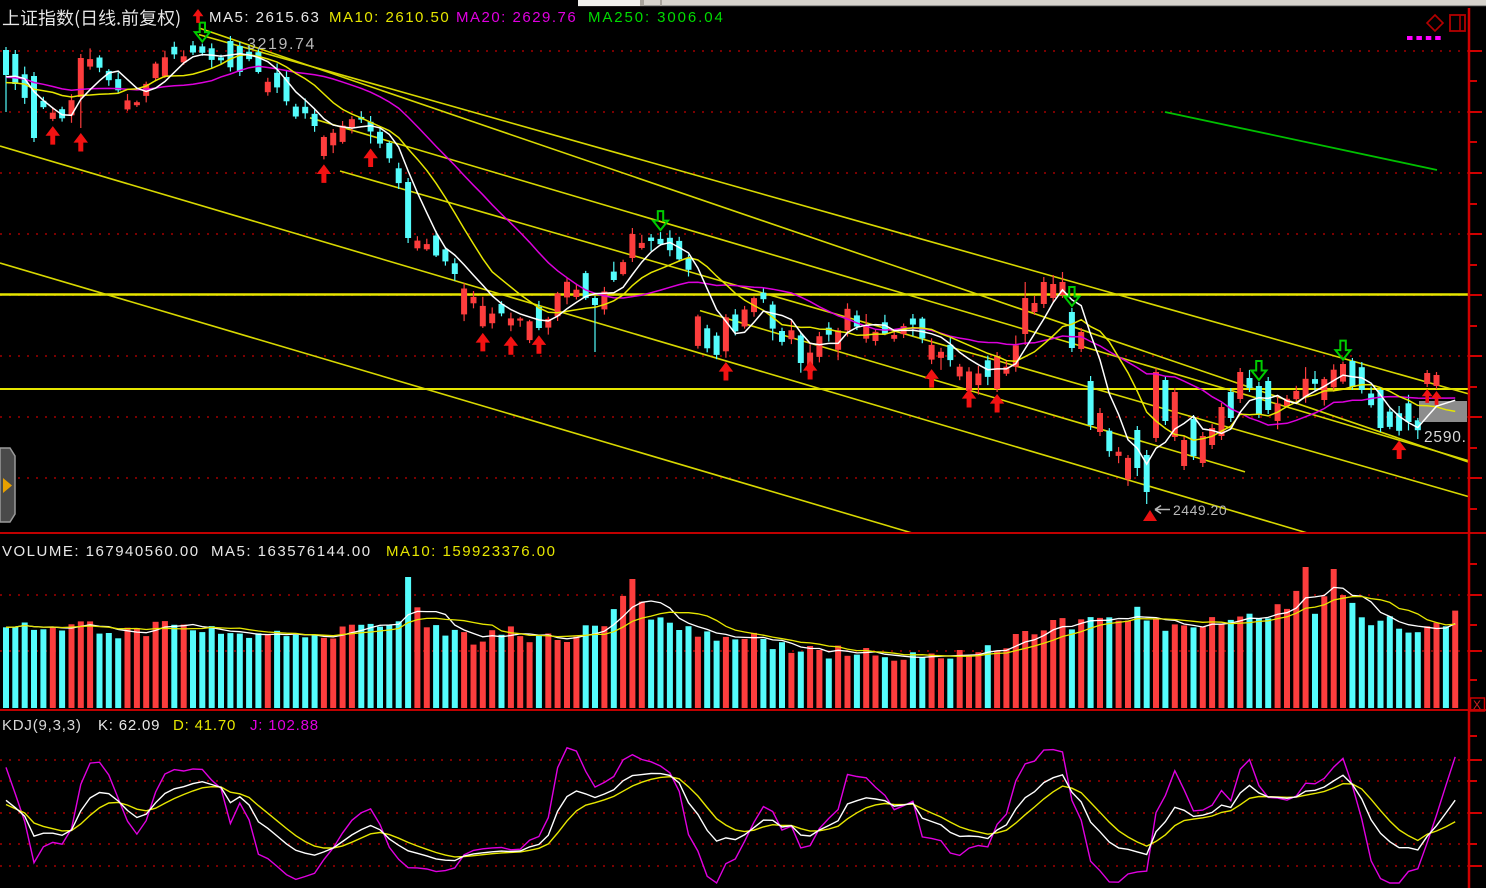  What do you see at coordinates (101, 551) in the screenshot?
I see `svg-text: VOLUME: 167940560.00` at bounding box center [101, 551].